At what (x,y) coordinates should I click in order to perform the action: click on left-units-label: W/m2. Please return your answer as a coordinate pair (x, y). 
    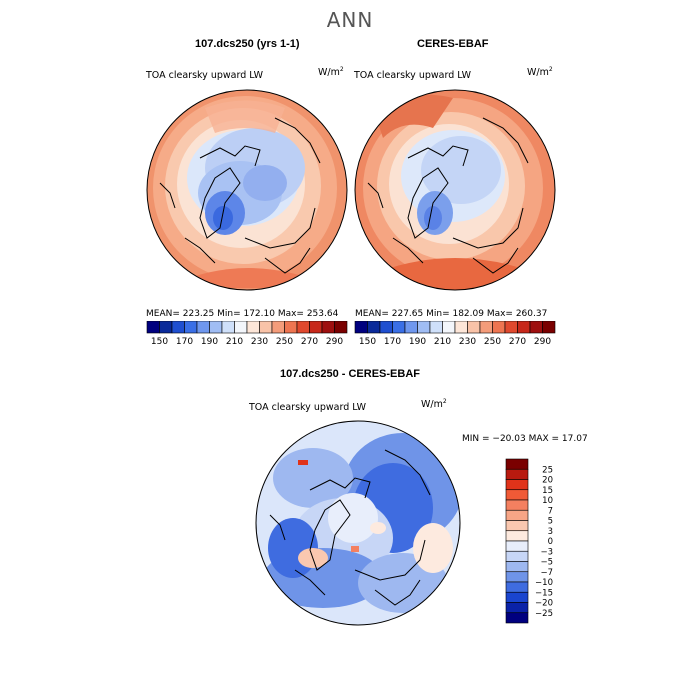
    Looking at the image, I should click on (331, 72).